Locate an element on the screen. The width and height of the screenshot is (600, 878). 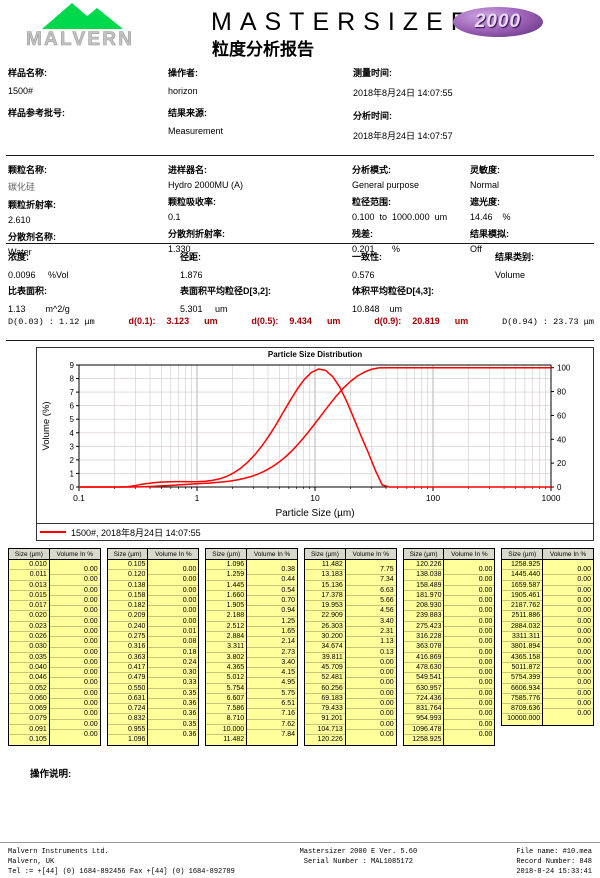
size-cell: 0.030 is located at coordinates (29, 647).